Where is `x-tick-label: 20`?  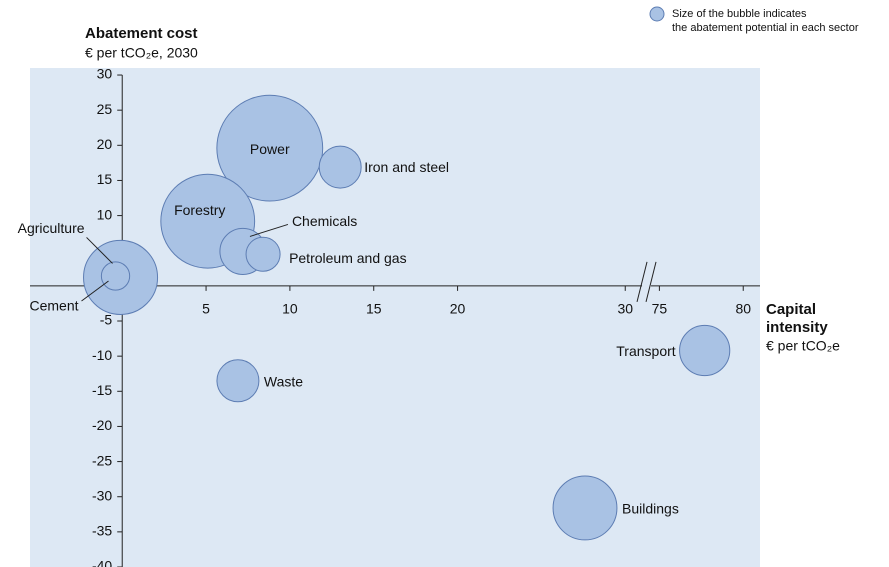
x-tick-label: 20 is located at coordinates (458, 309).